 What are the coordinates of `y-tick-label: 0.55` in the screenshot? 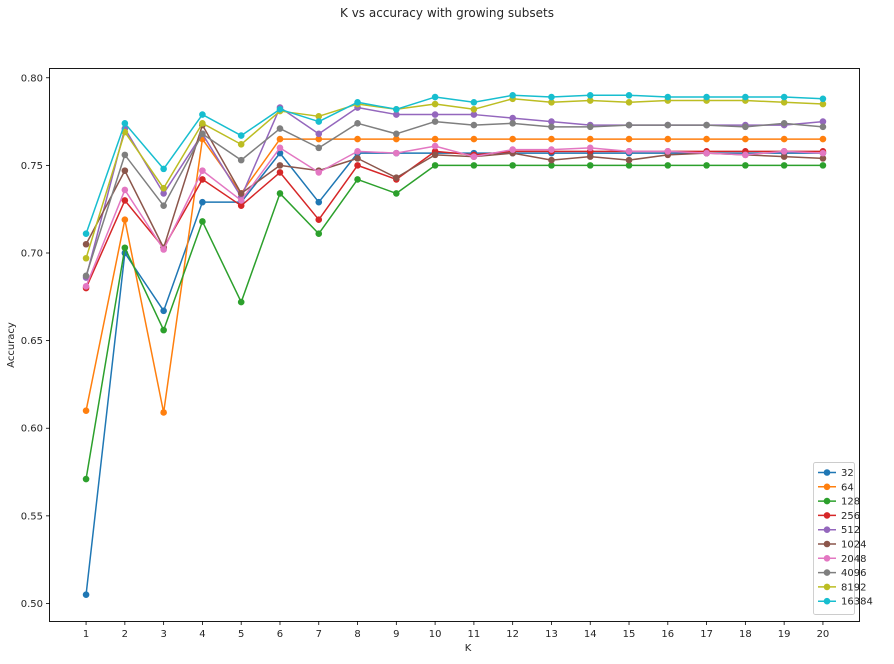 It's located at (32, 516).